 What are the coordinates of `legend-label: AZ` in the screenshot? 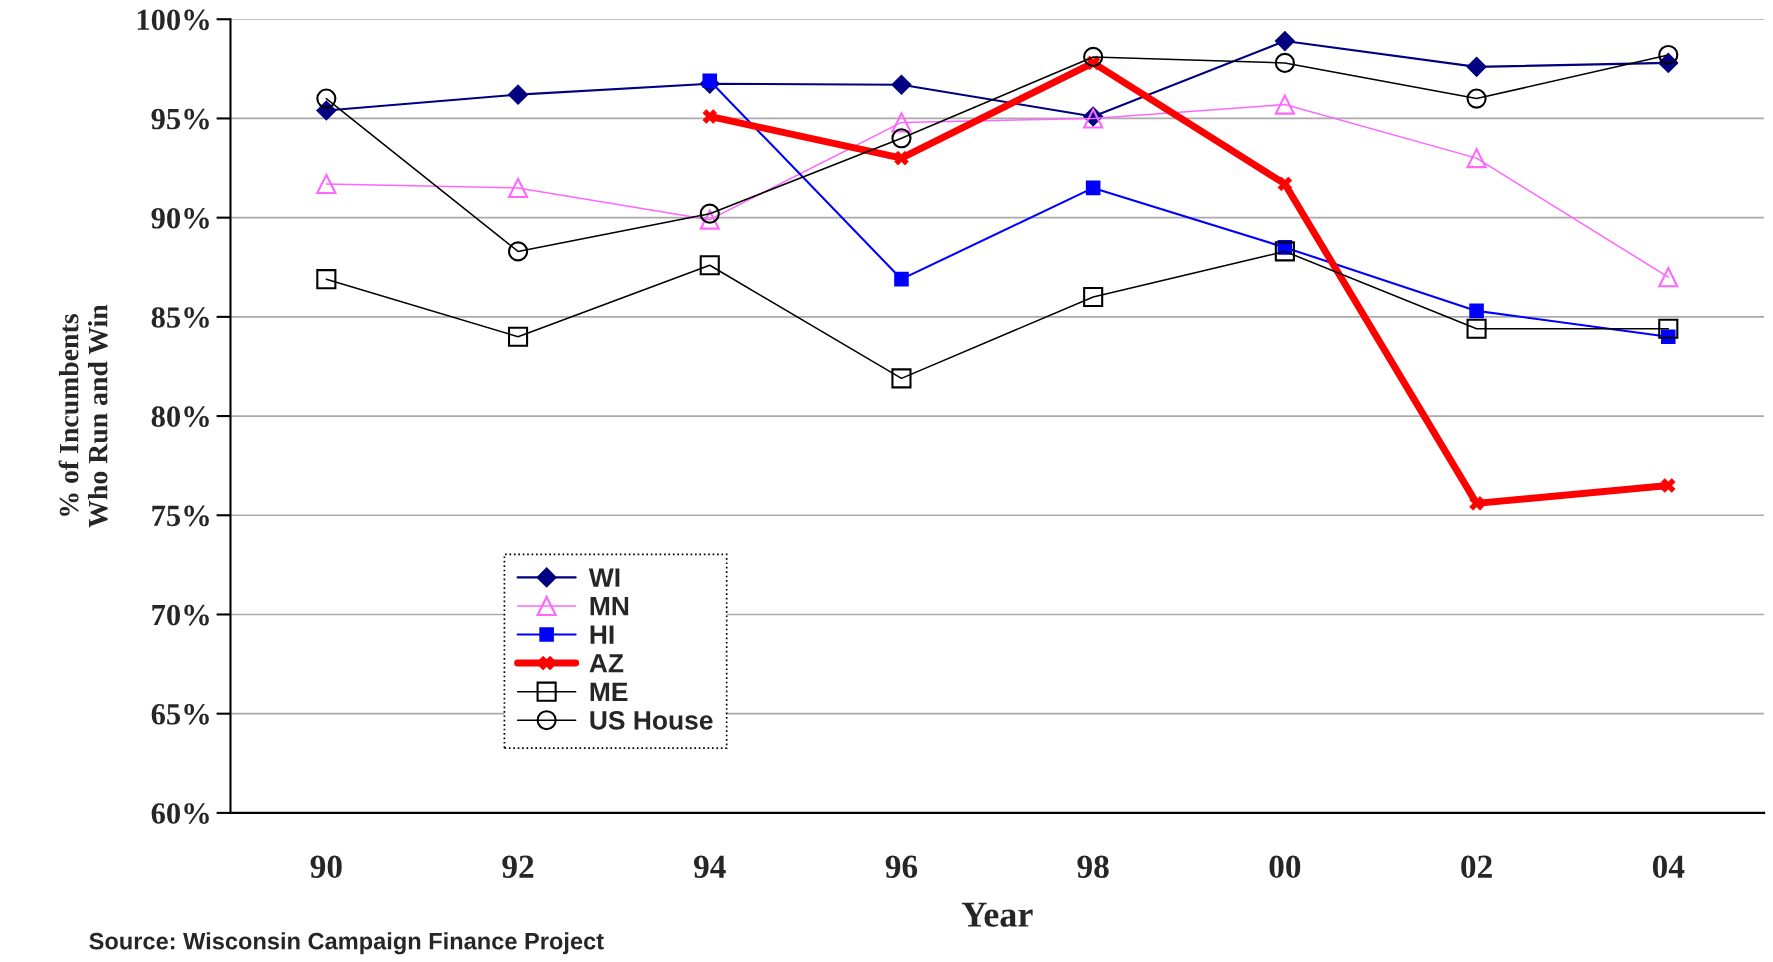 It's located at (606, 663).